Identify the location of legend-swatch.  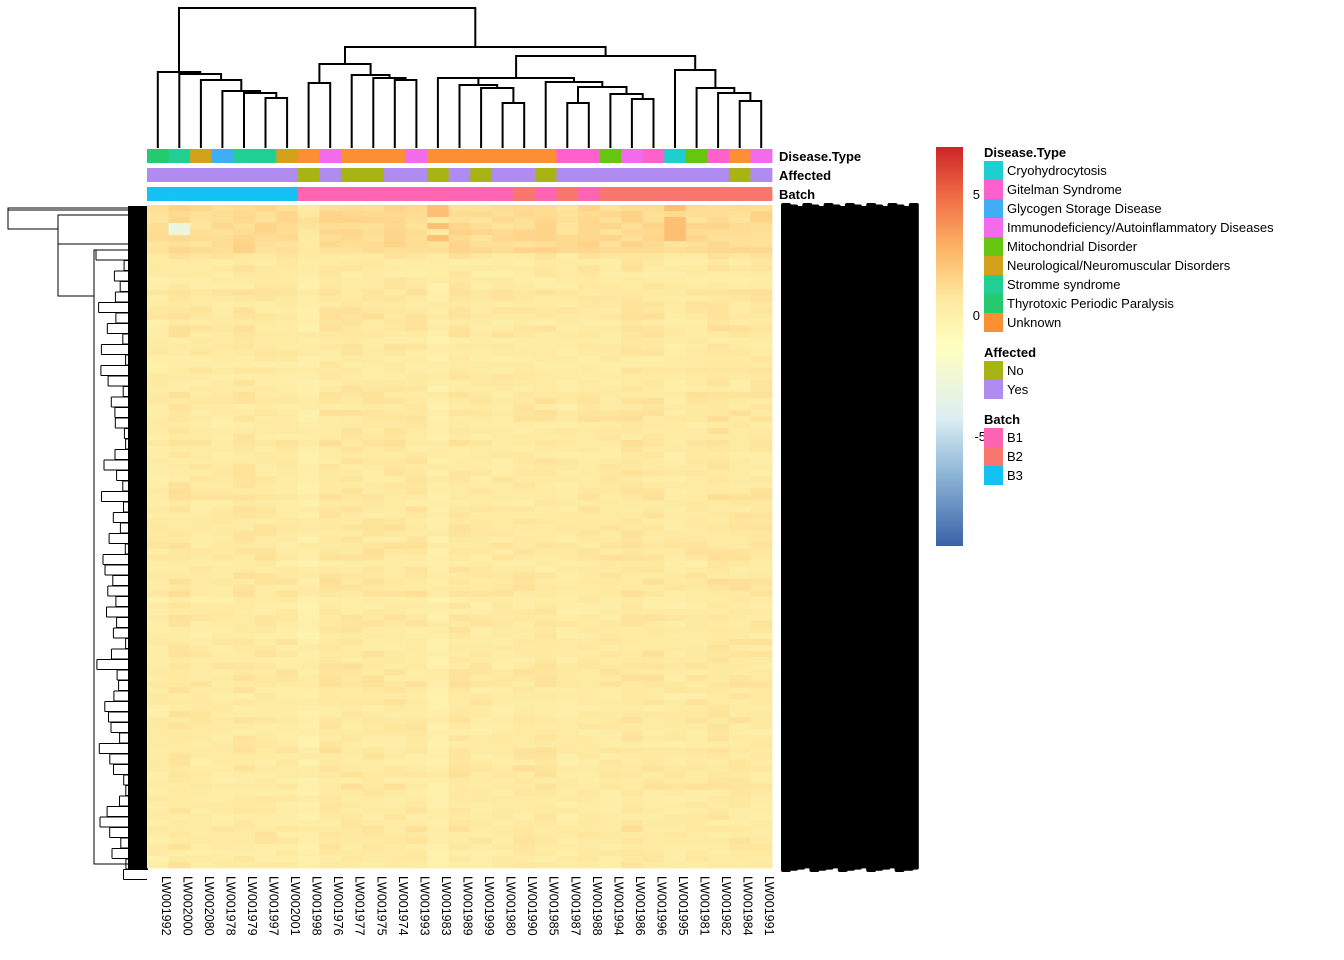
(993, 322).